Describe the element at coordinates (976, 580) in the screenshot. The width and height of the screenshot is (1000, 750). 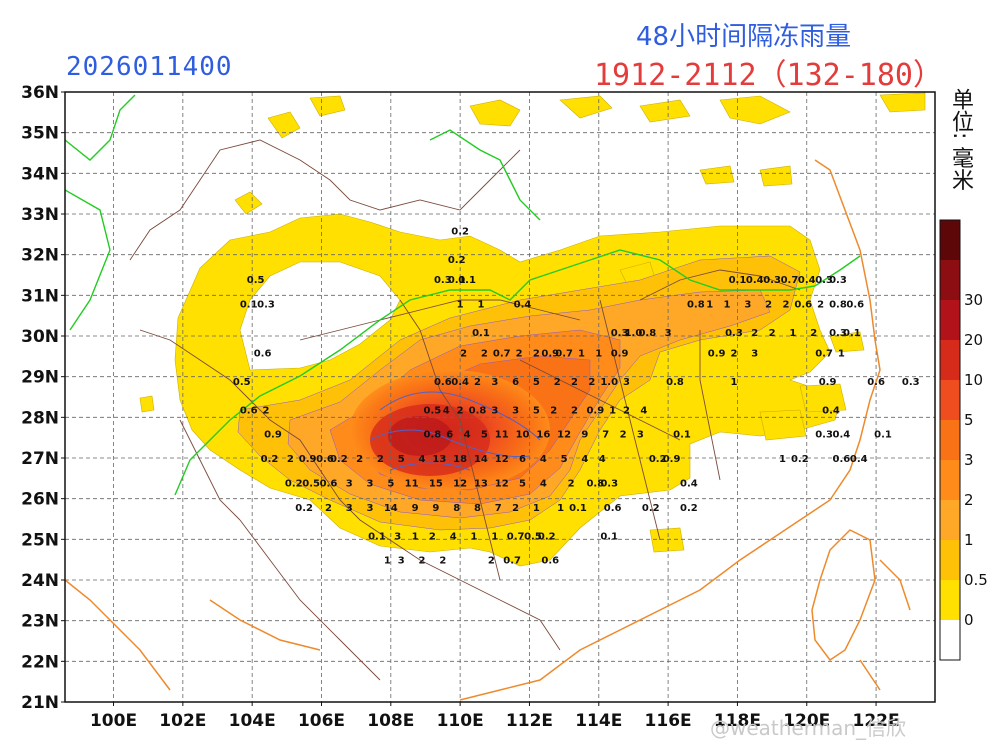
I see `legend-level-label: 0.5` at that location.